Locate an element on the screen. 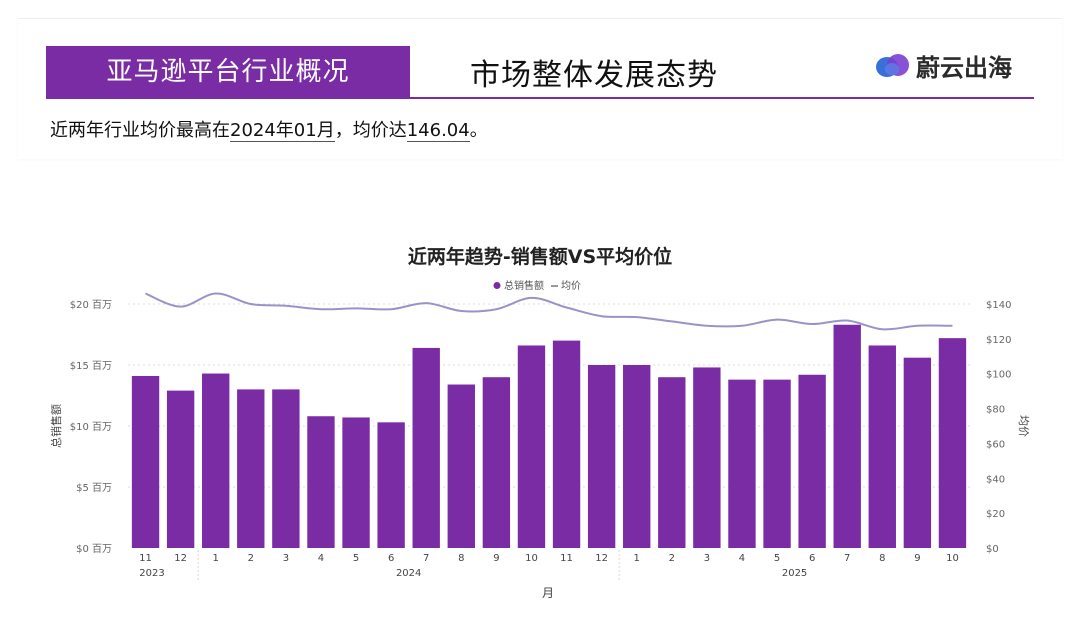  right-tick-label: $100 is located at coordinates (998, 375).